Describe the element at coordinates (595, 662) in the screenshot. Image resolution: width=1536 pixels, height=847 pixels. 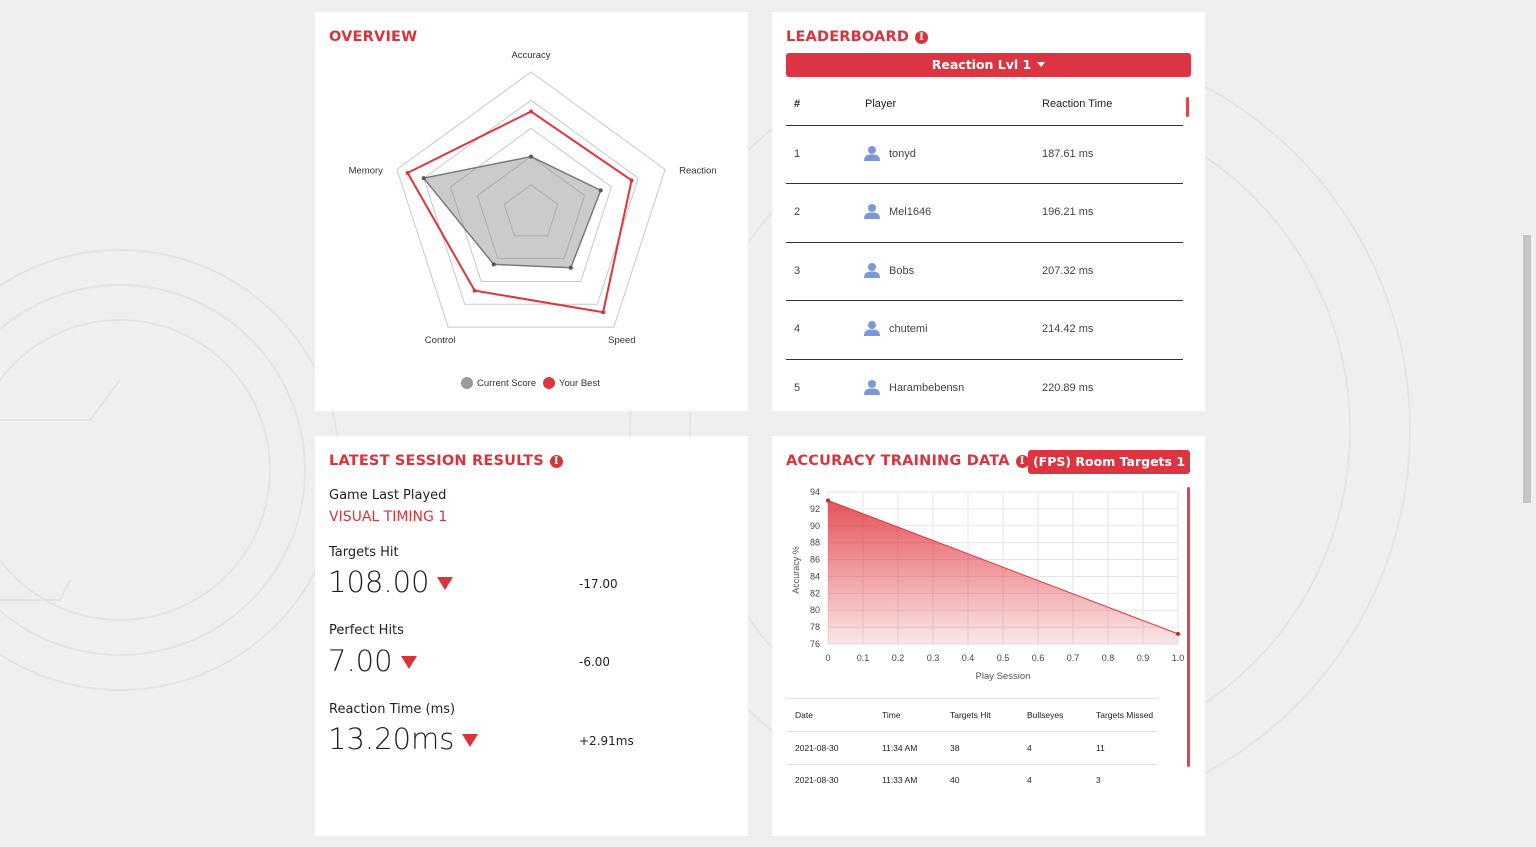
I see `perfect-hits-delta: -6.00` at that location.